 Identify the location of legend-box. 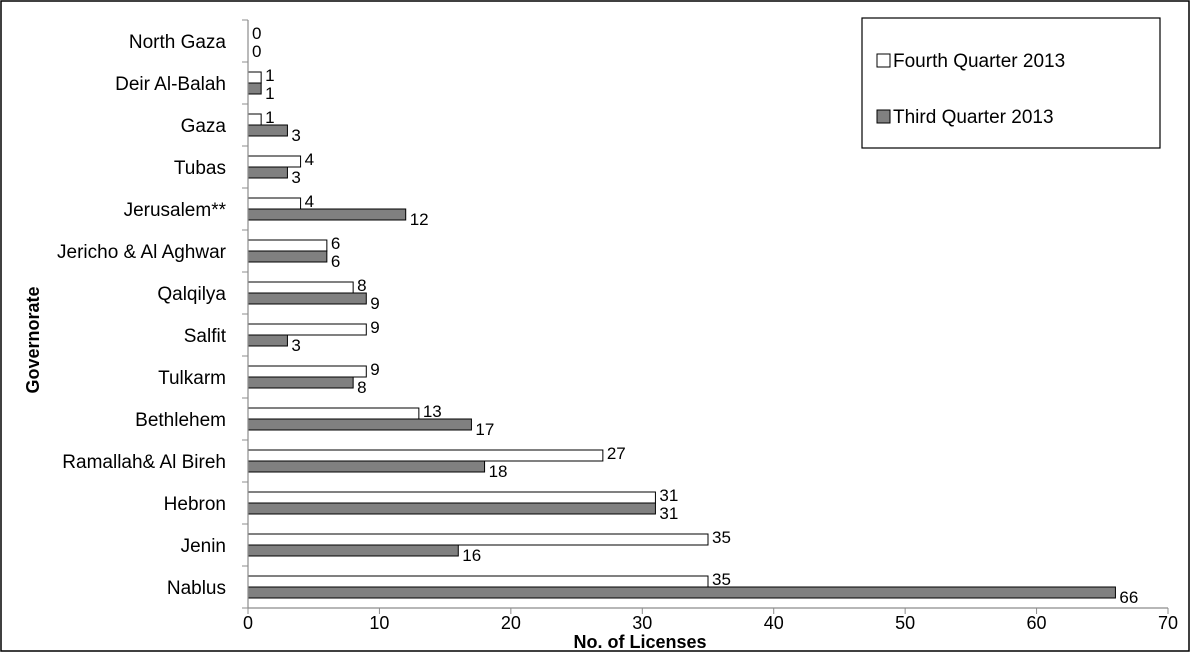
(1011, 83).